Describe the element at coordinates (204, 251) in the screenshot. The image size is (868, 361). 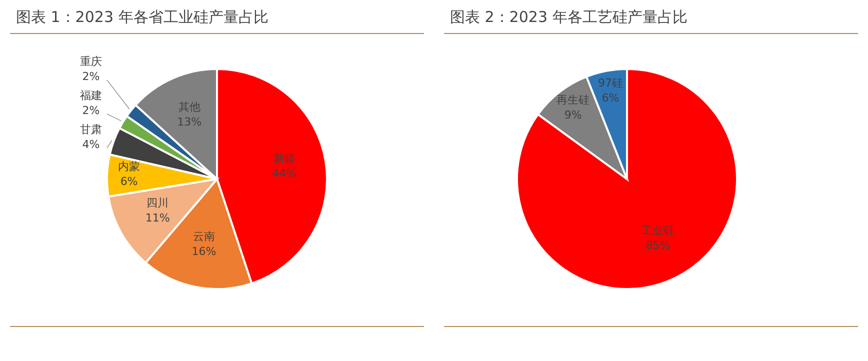
I see `data-label: 16%` at that location.